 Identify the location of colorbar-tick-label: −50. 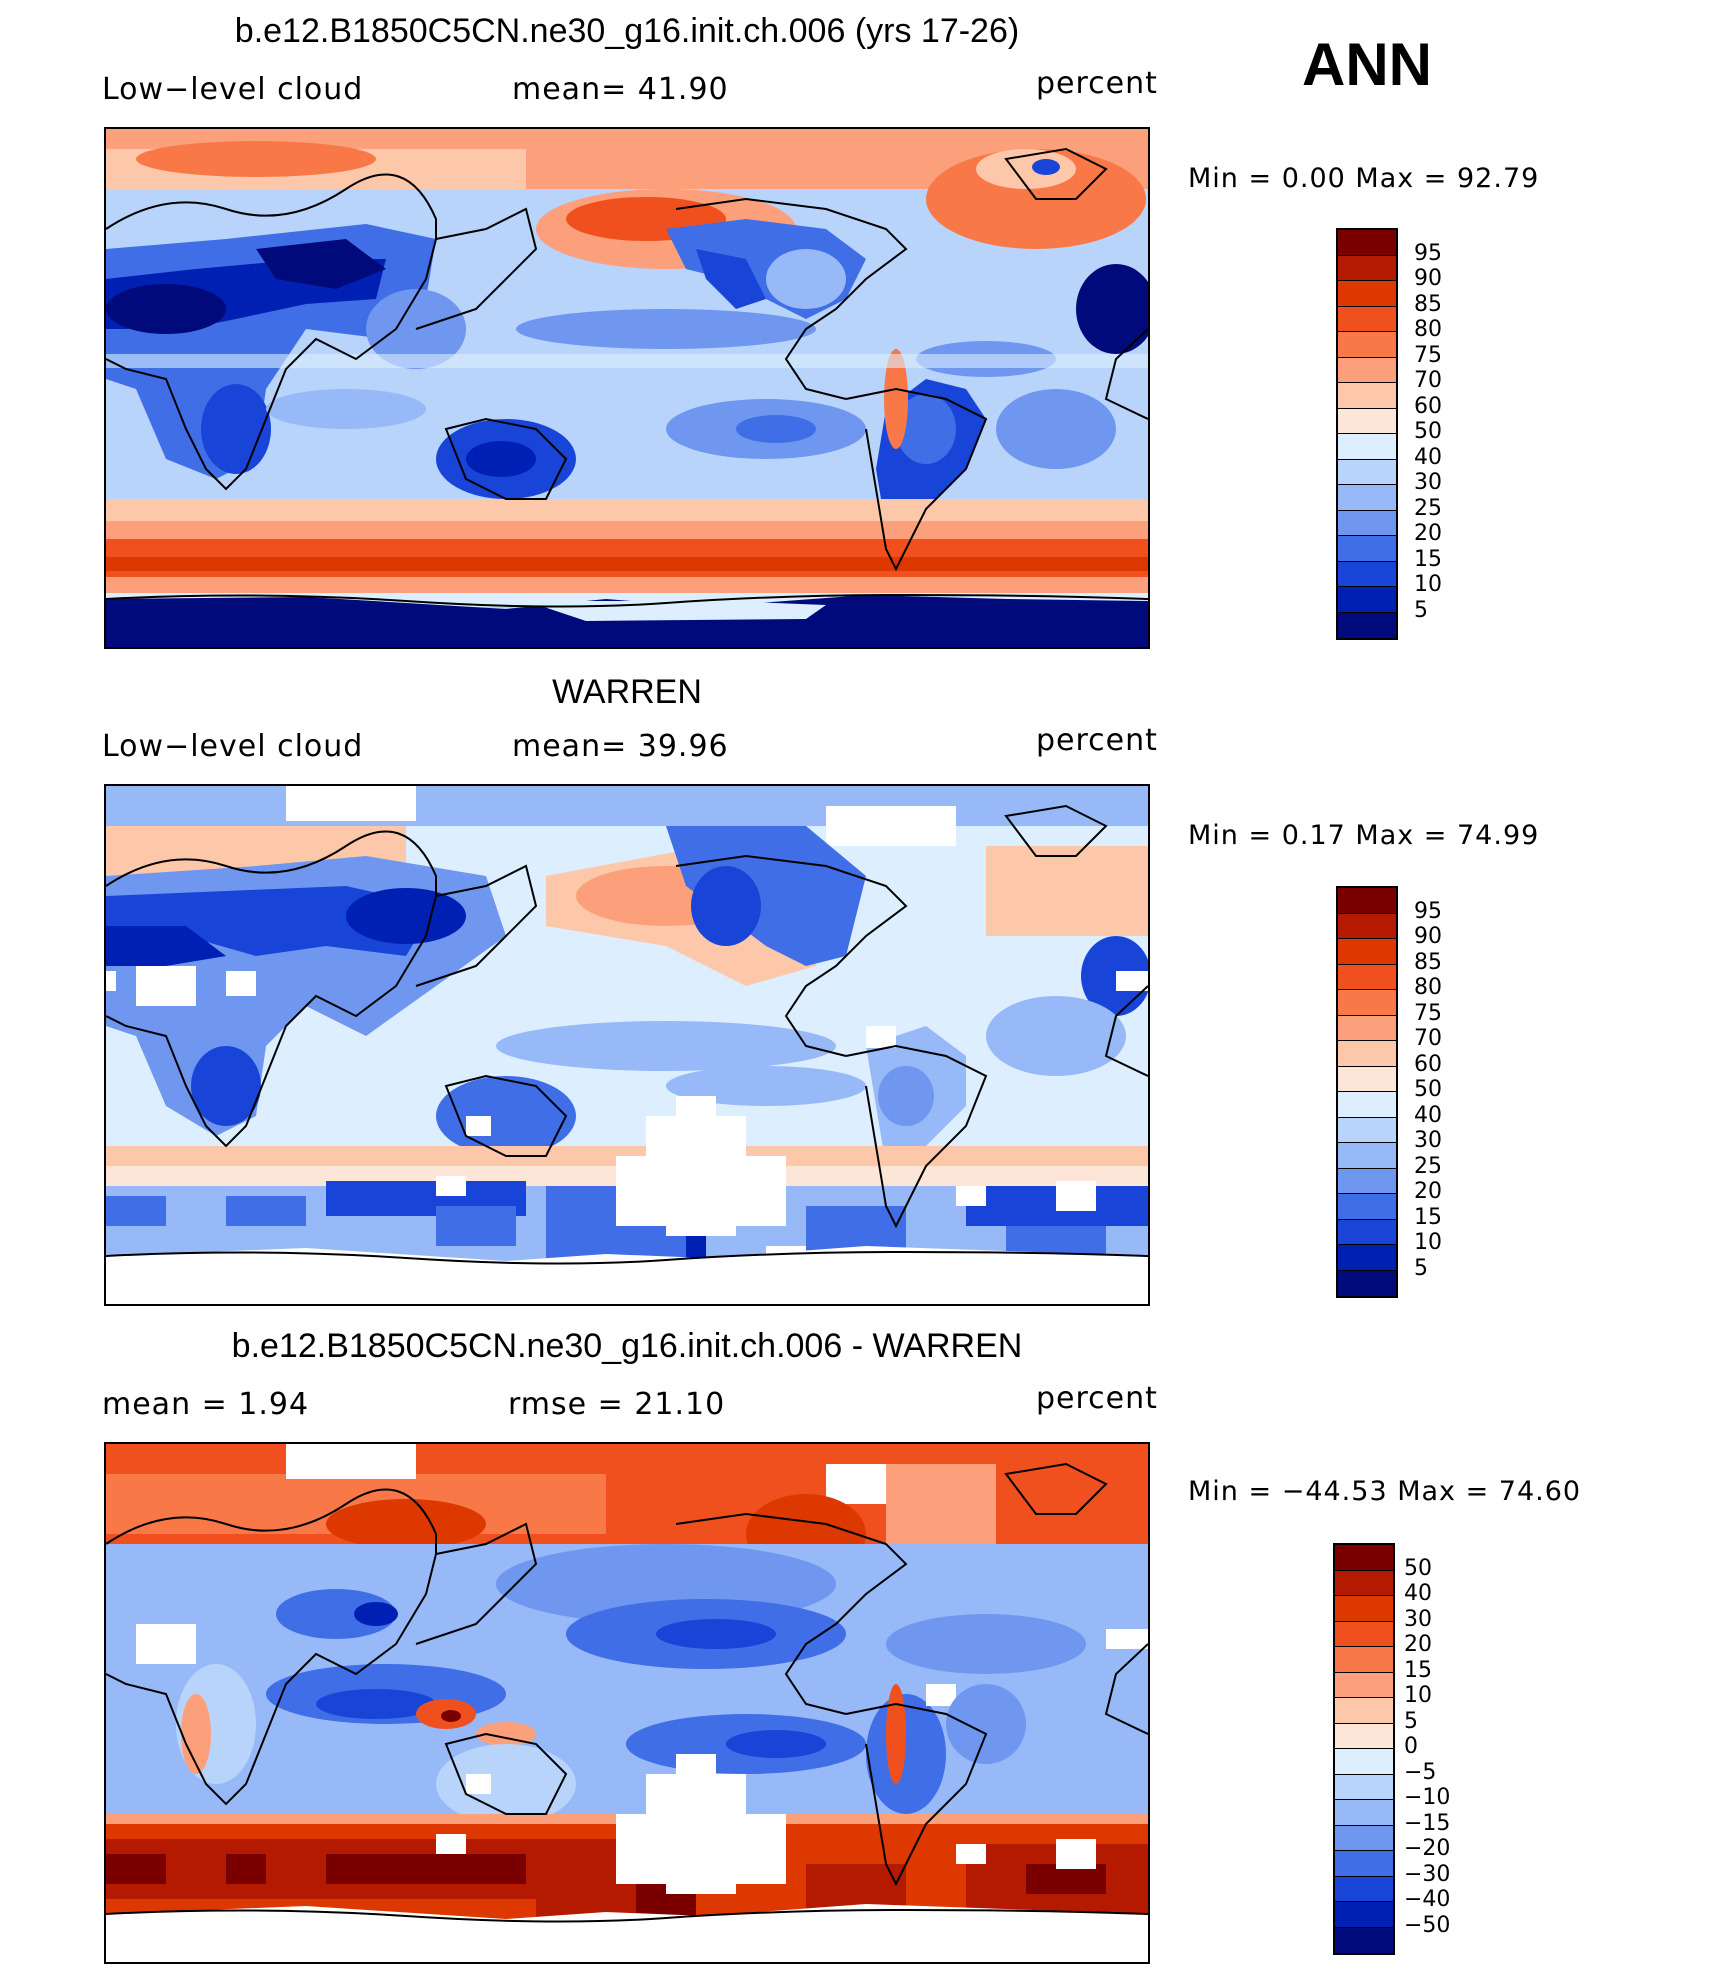
(1427, 1925).